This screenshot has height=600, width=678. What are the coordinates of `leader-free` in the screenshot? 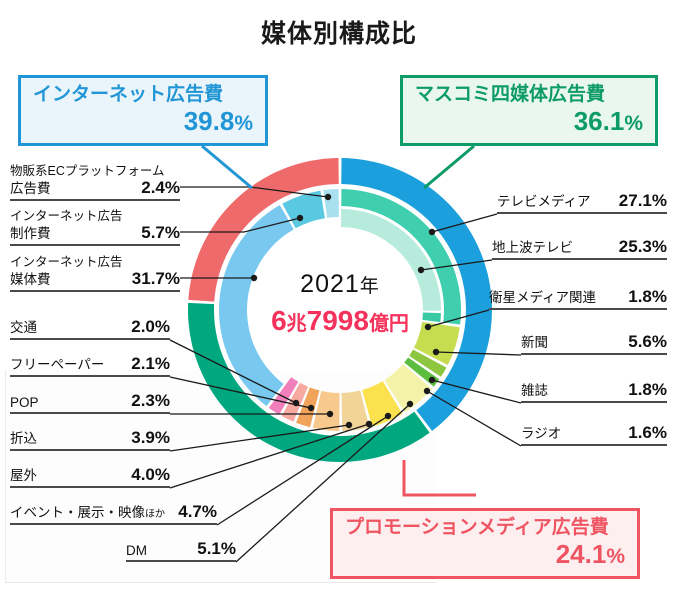 It's located at (240, 392).